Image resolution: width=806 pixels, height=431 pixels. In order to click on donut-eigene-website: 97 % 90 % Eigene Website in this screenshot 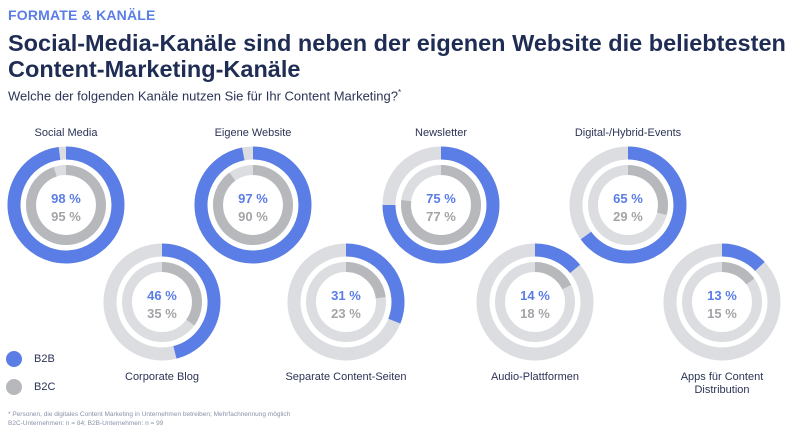, I will do `click(253, 195)`.